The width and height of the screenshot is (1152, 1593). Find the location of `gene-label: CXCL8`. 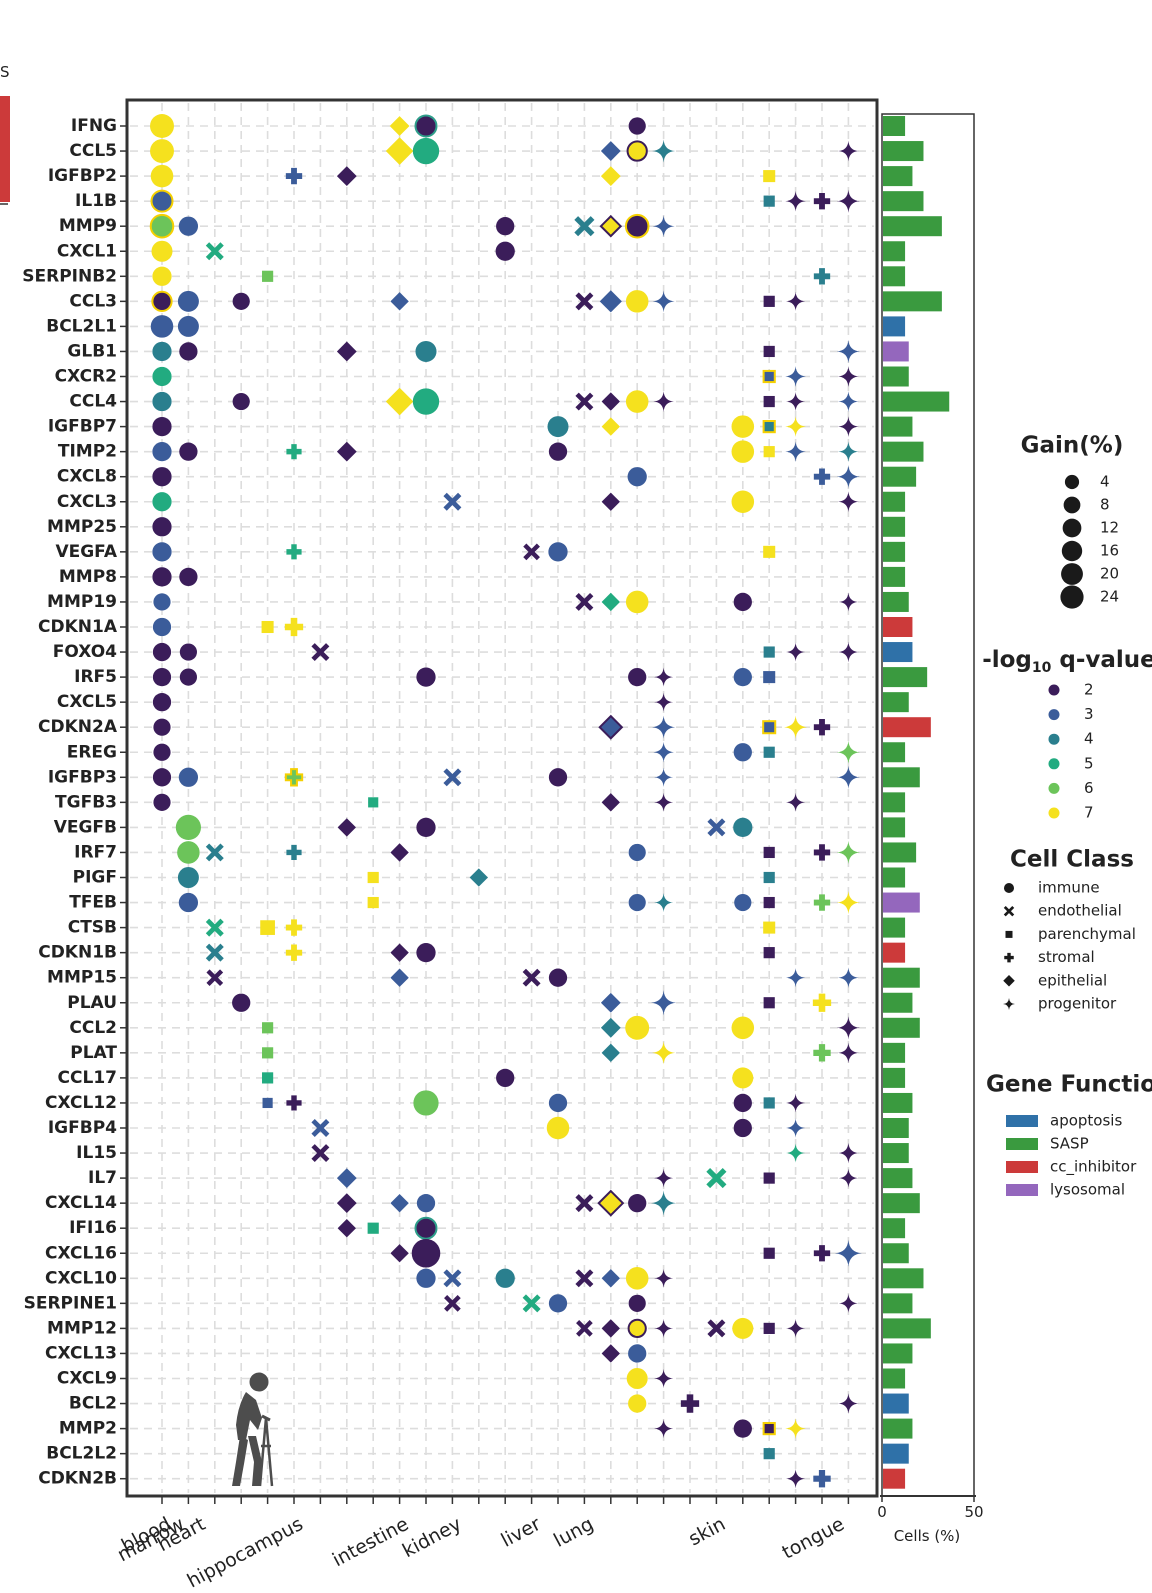

gene-label: CXCL8 is located at coordinates (87, 477).